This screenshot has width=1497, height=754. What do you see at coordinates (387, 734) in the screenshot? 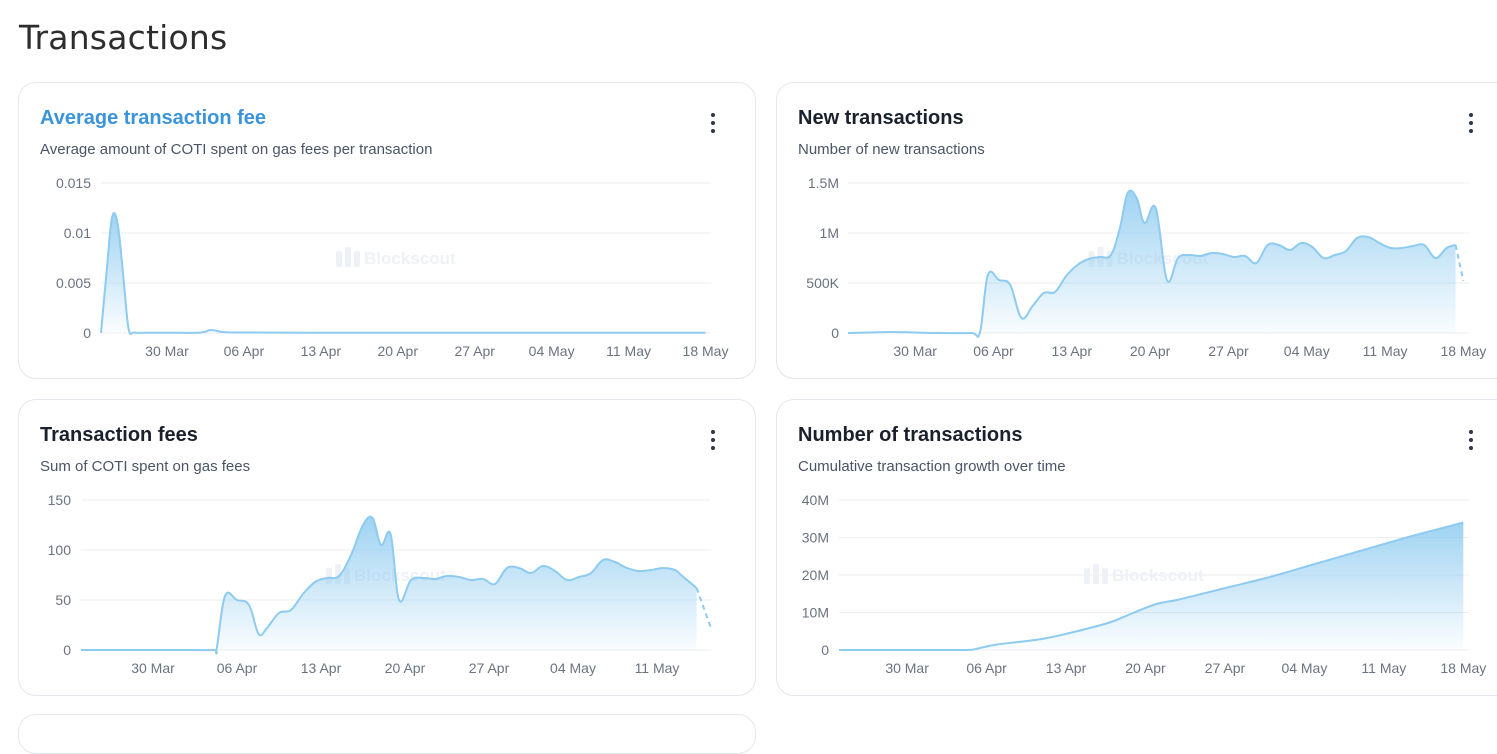
I see `chart-card-partial` at bounding box center [387, 734].